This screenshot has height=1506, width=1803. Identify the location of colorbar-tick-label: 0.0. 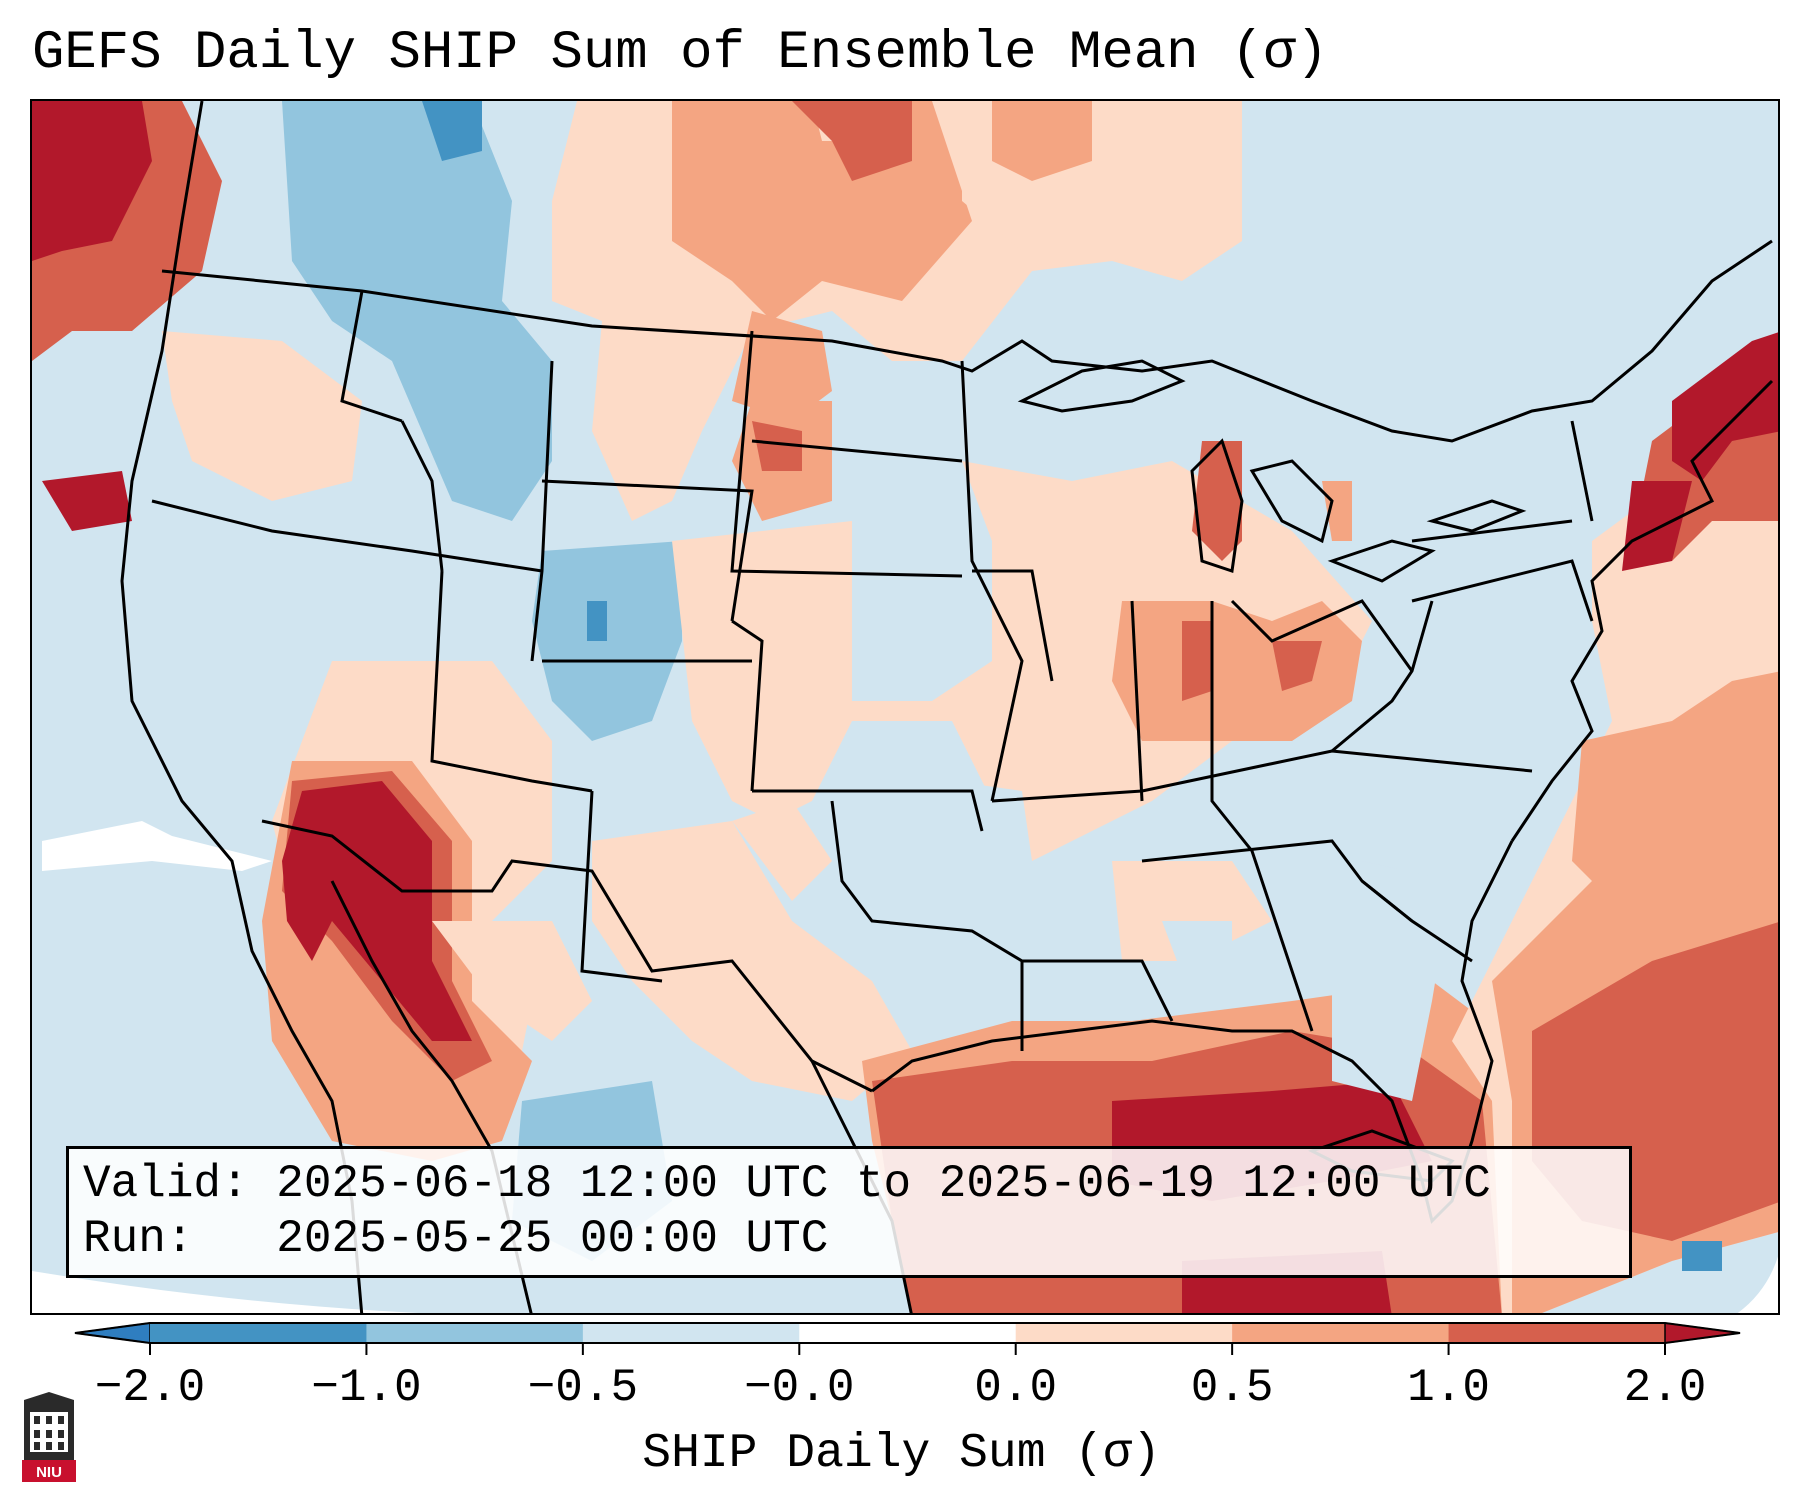
(1016, 1388).